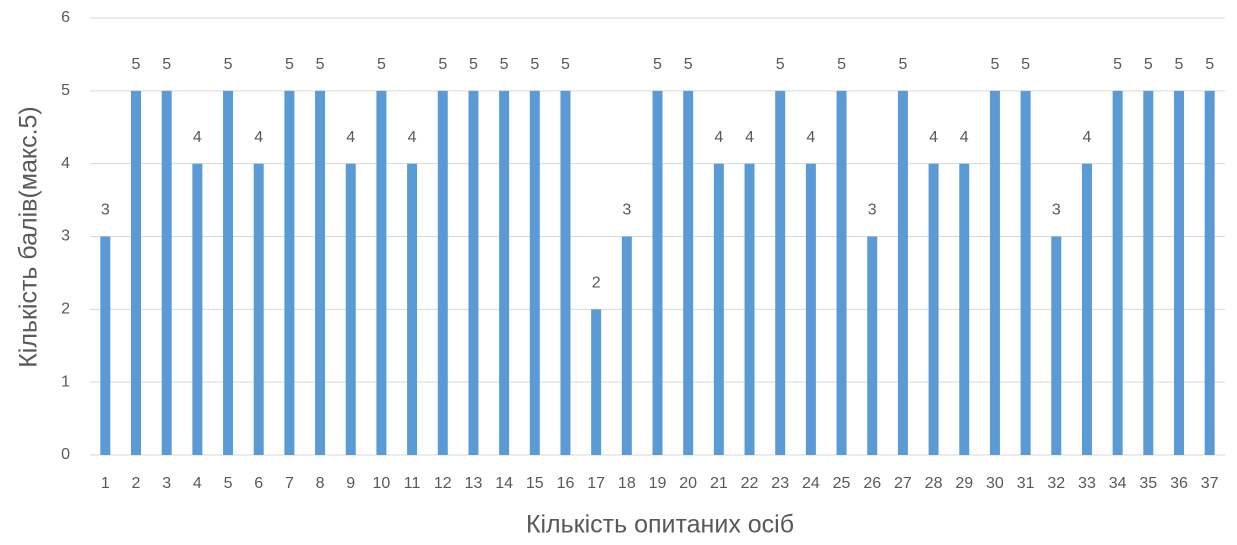 The height and width of the screenshot is (545, 1237). Describe the element at coordinates (1056, 483) in the screenshot. I see `x-tick-label: 32` at that location.